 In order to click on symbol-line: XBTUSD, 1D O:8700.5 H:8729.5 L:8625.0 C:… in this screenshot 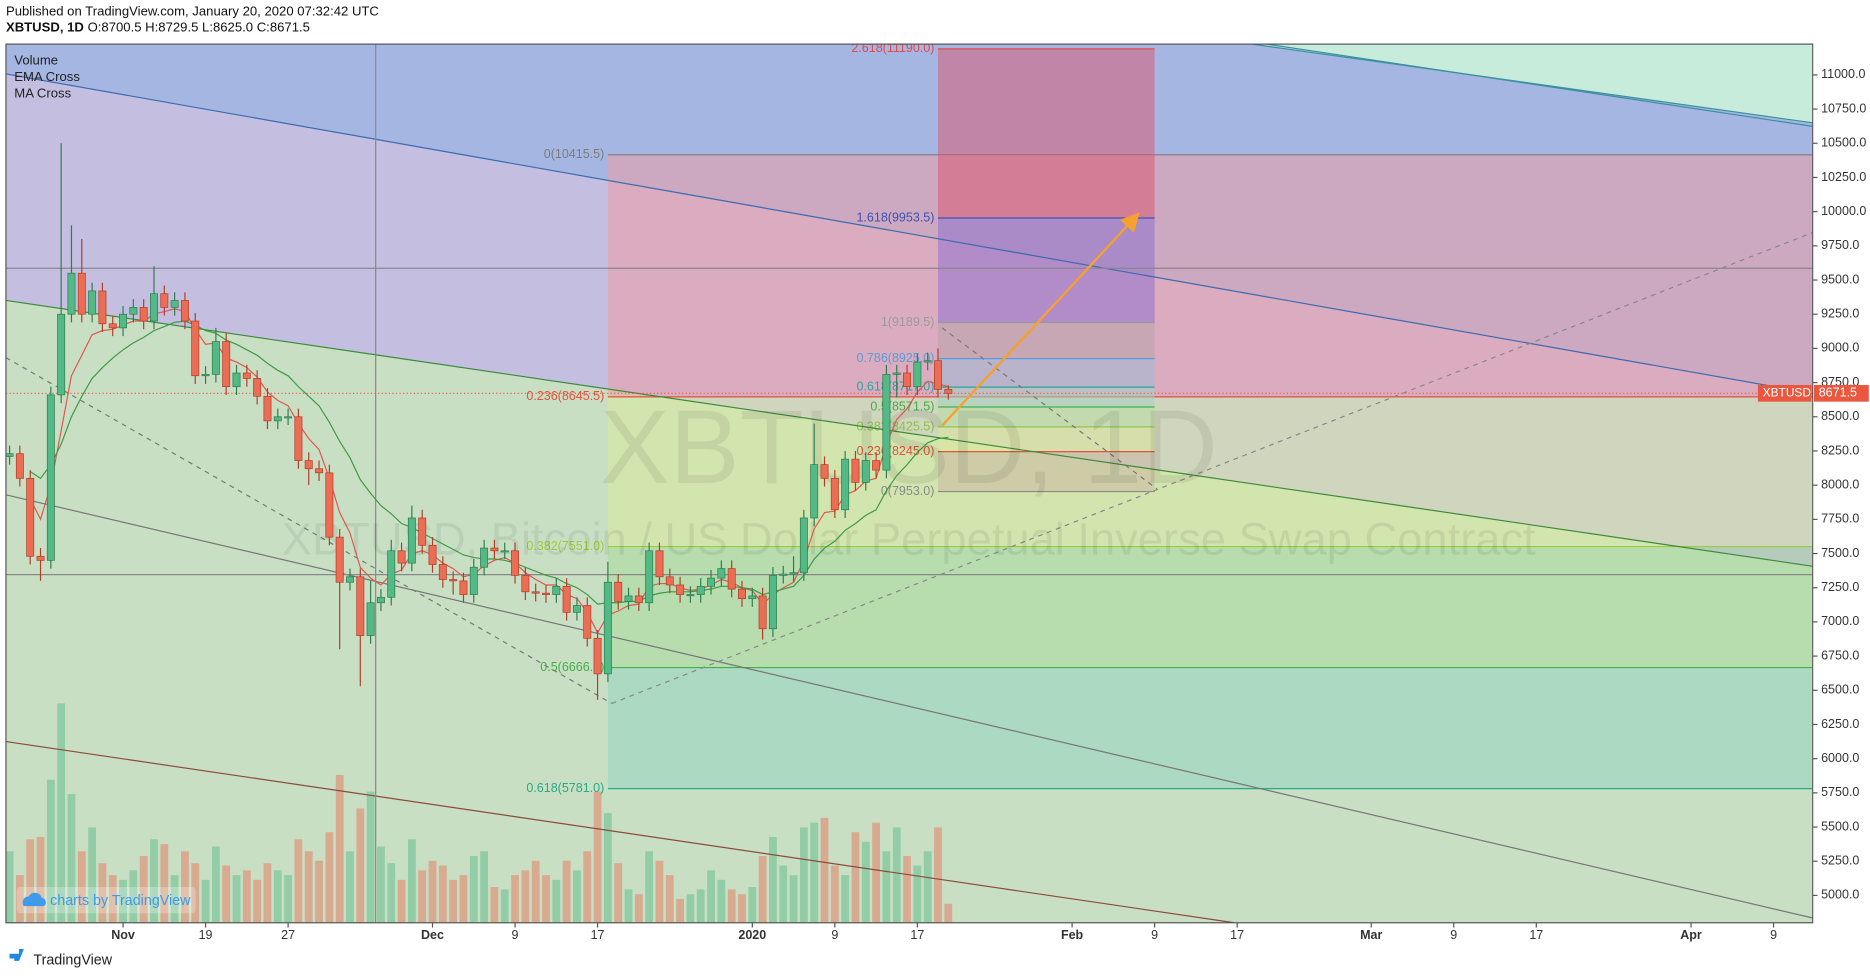, I will do `click(158, 27)`.